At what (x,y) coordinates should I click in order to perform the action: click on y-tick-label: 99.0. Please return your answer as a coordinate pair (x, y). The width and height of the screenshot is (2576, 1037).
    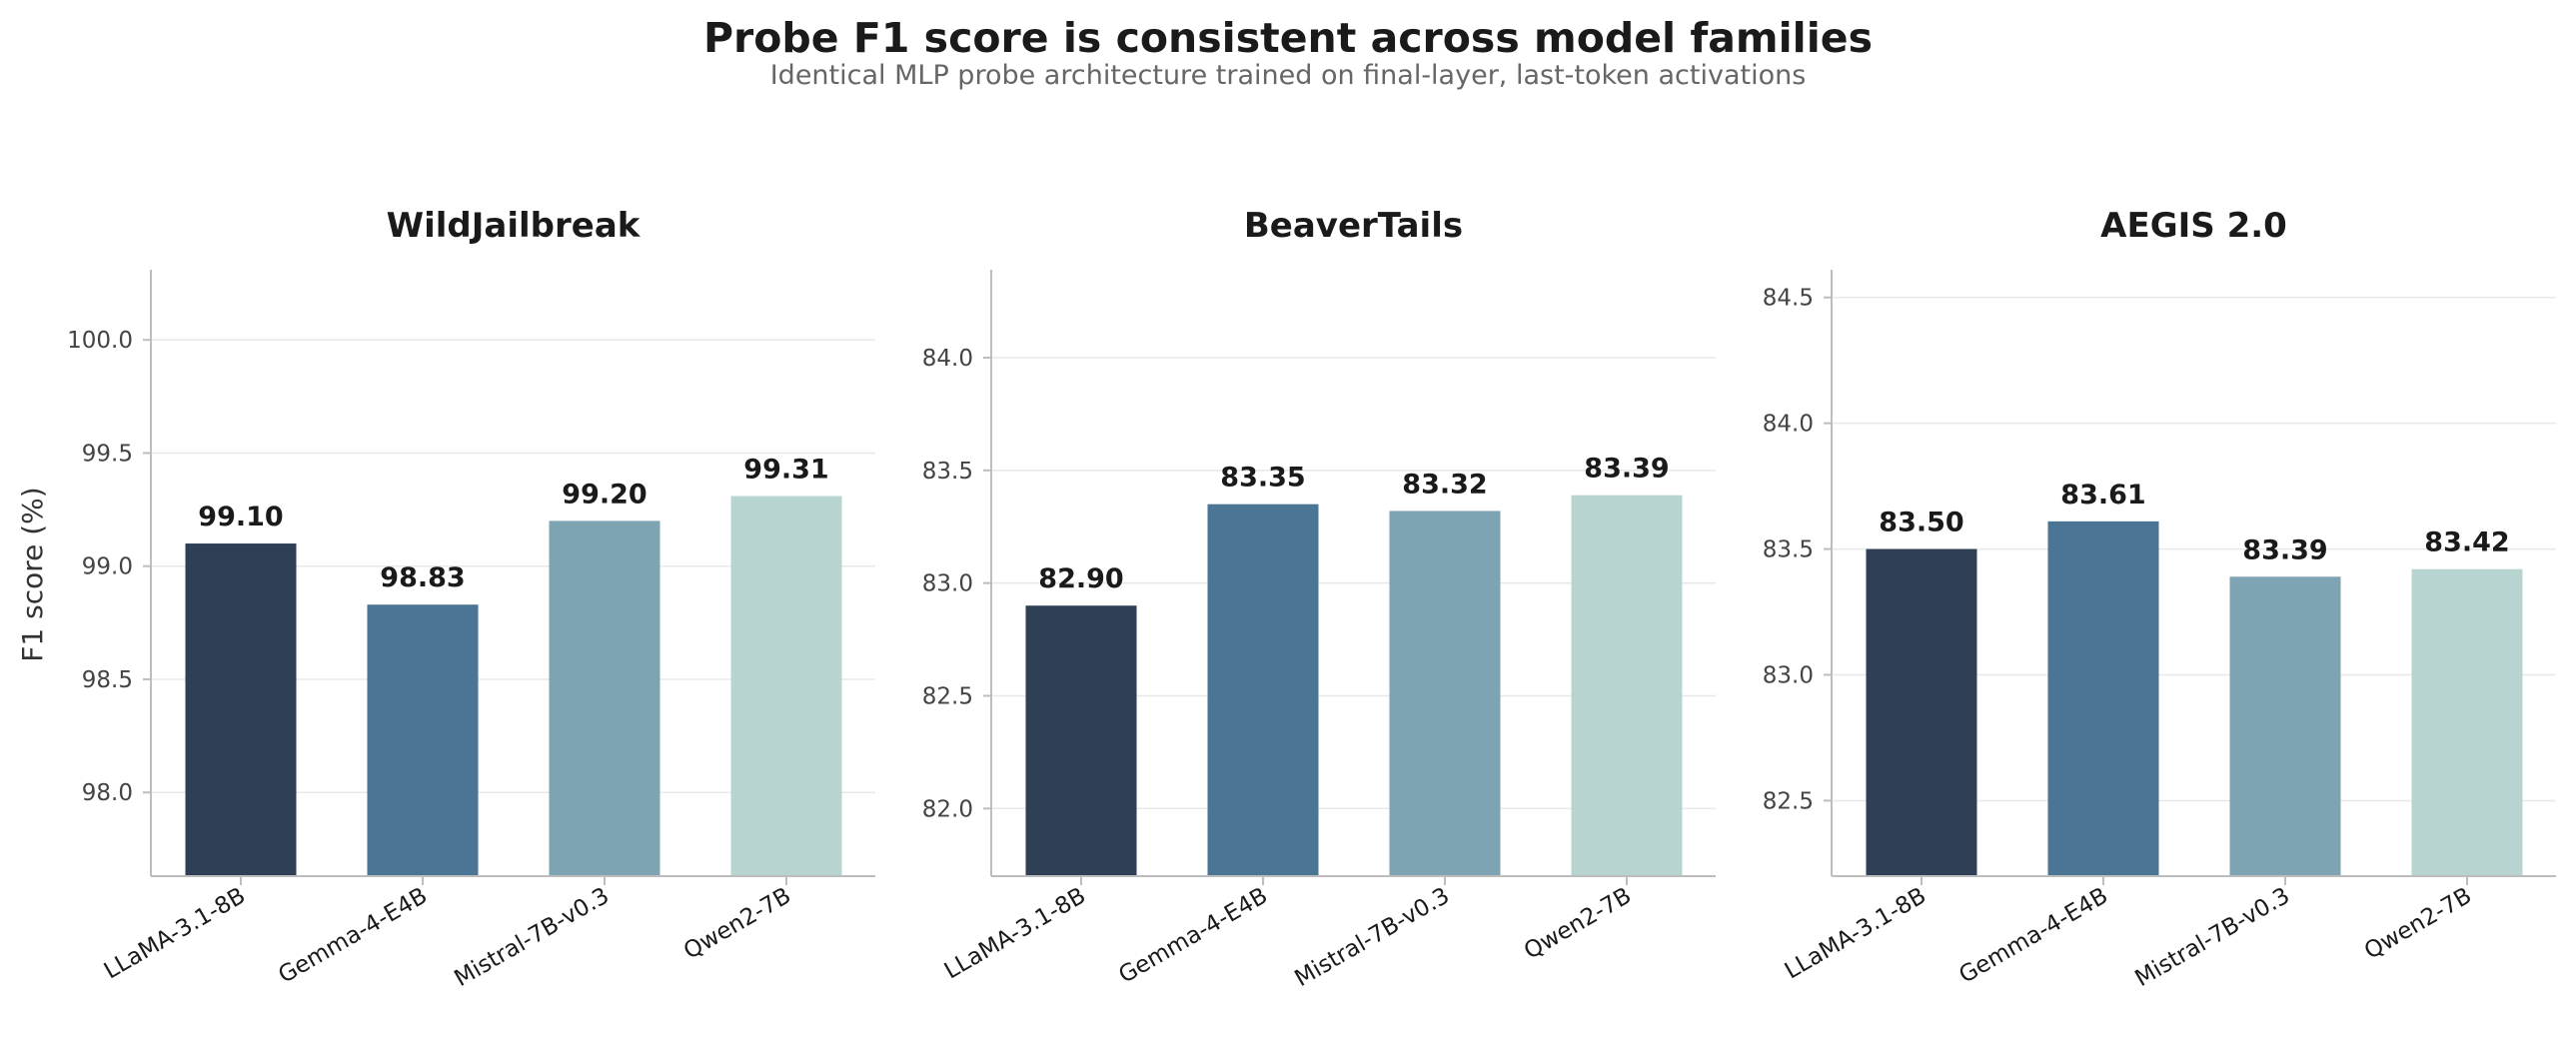
    Looking at the image, I should click on (107, 567).